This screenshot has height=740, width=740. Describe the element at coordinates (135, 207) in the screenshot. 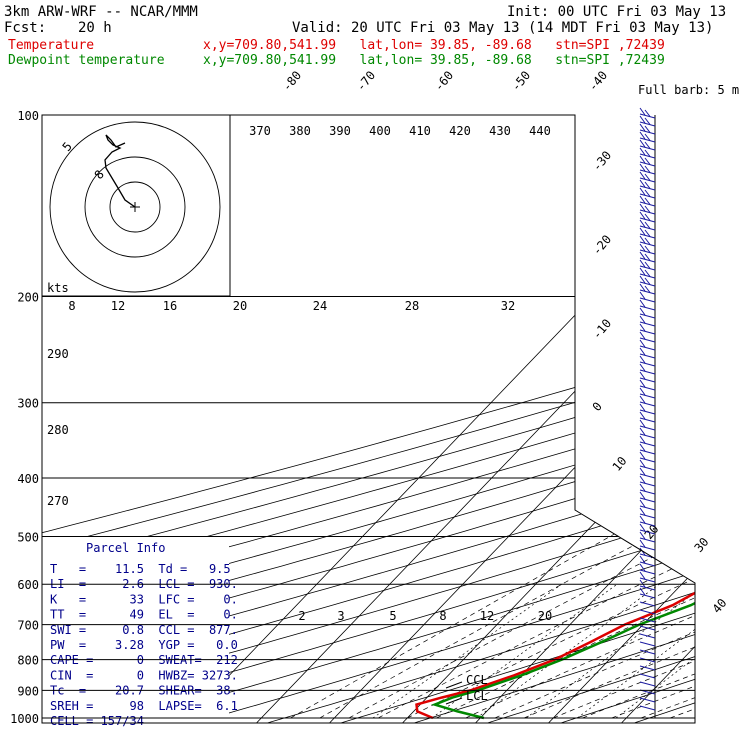

I see `hodograph-ring` at that location.